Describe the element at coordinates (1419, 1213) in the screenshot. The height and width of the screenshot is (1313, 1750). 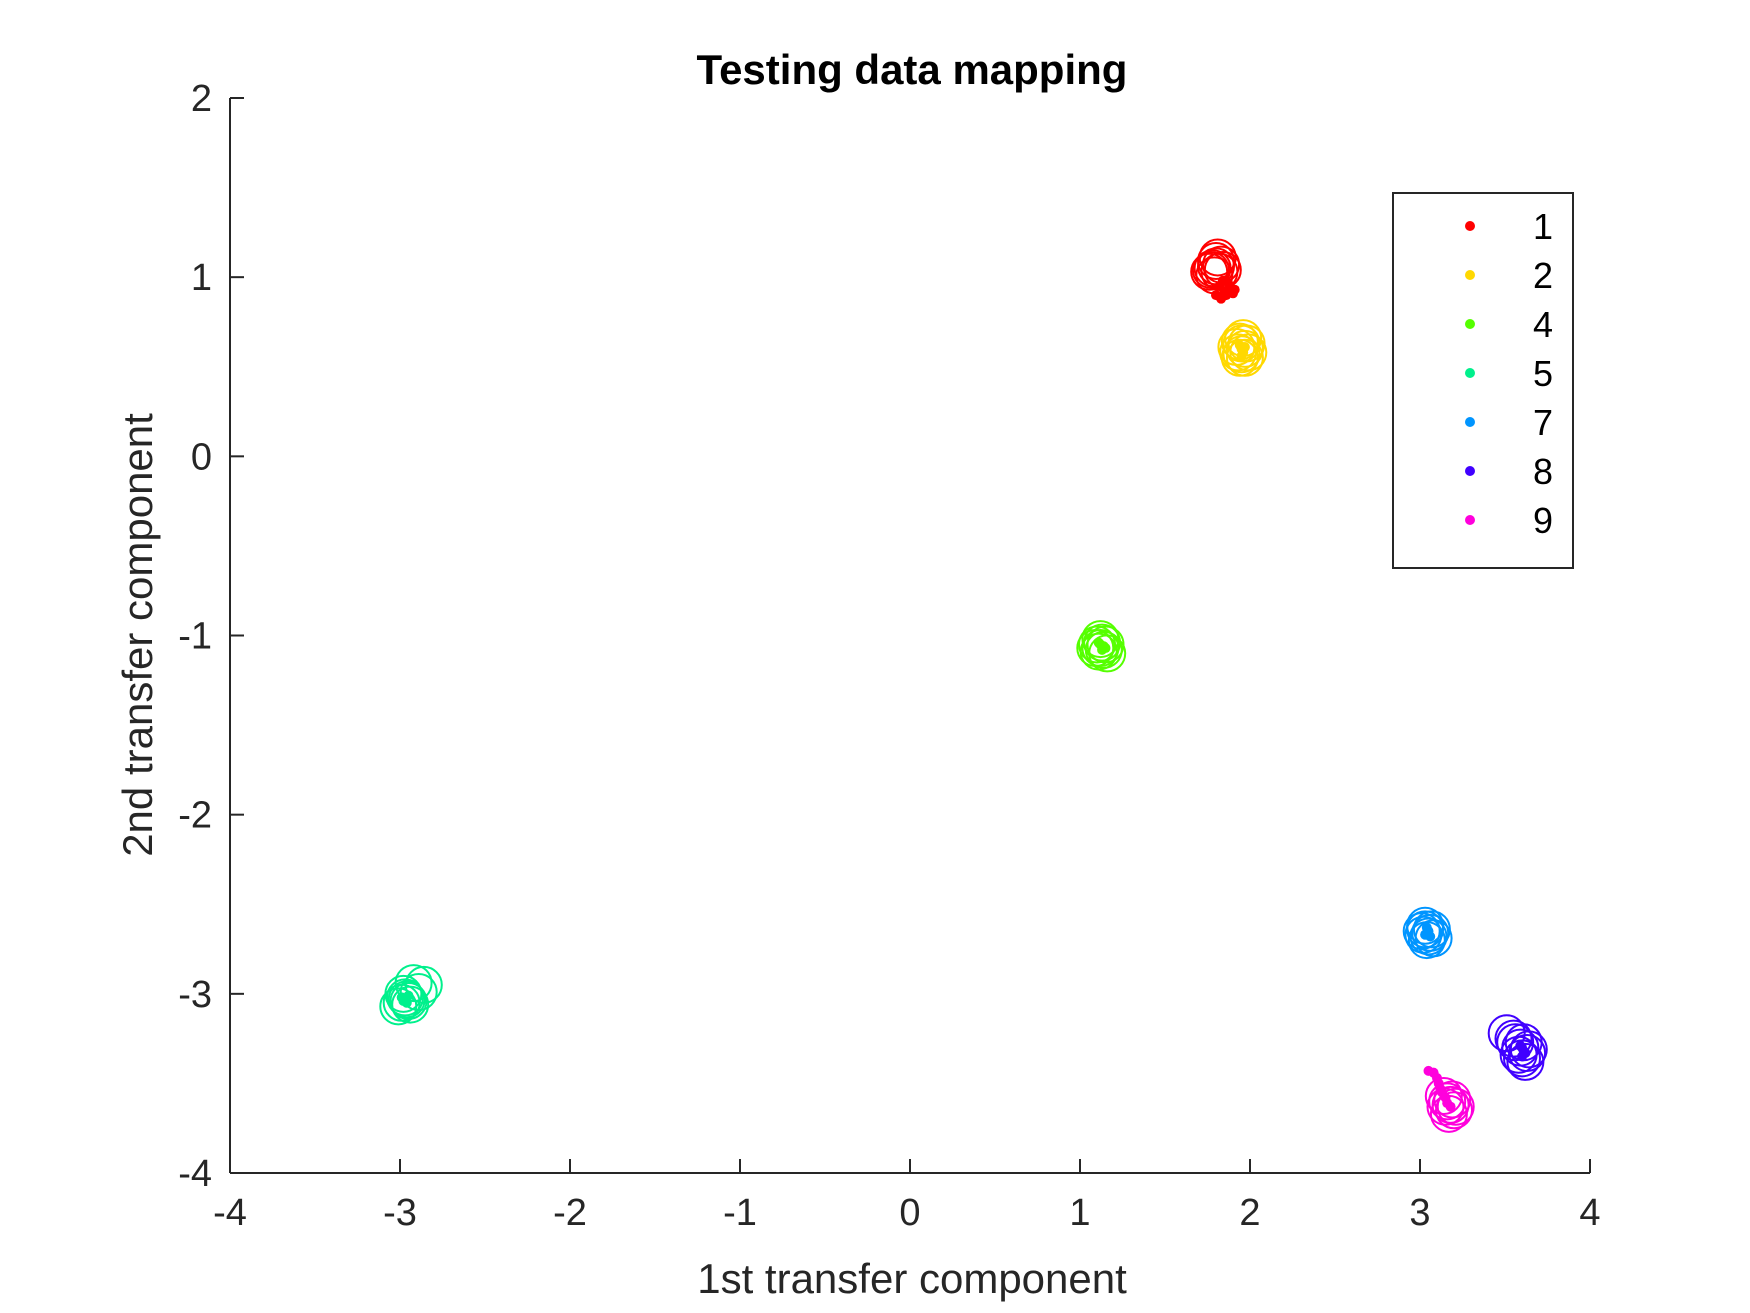
I see `x-tick-label: 3` at that location.